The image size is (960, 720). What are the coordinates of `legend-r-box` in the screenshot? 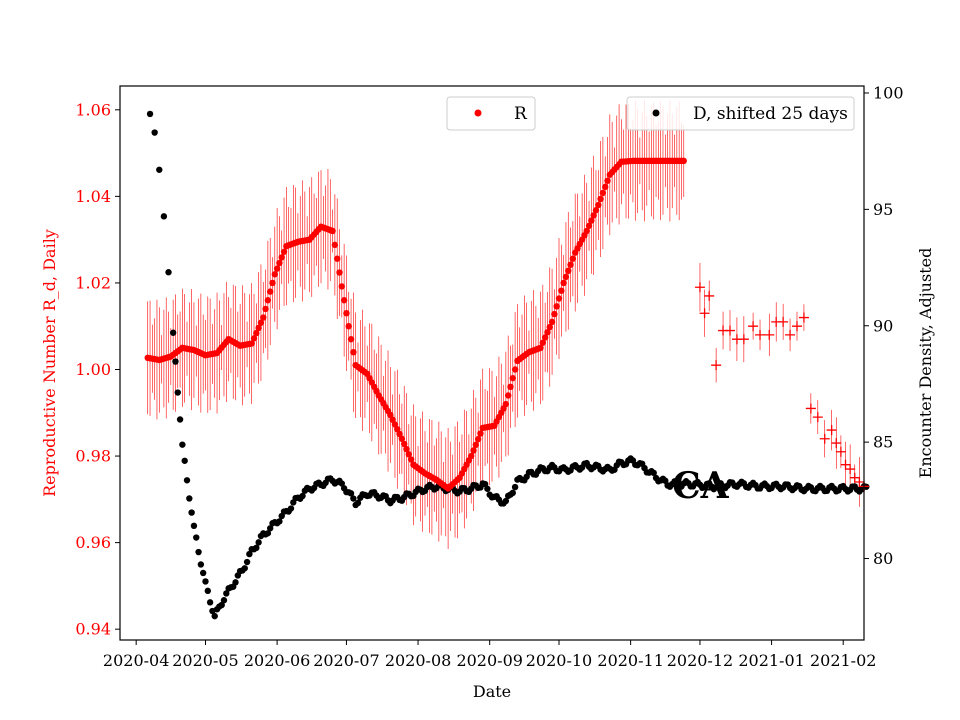 It's located at (491, 113).